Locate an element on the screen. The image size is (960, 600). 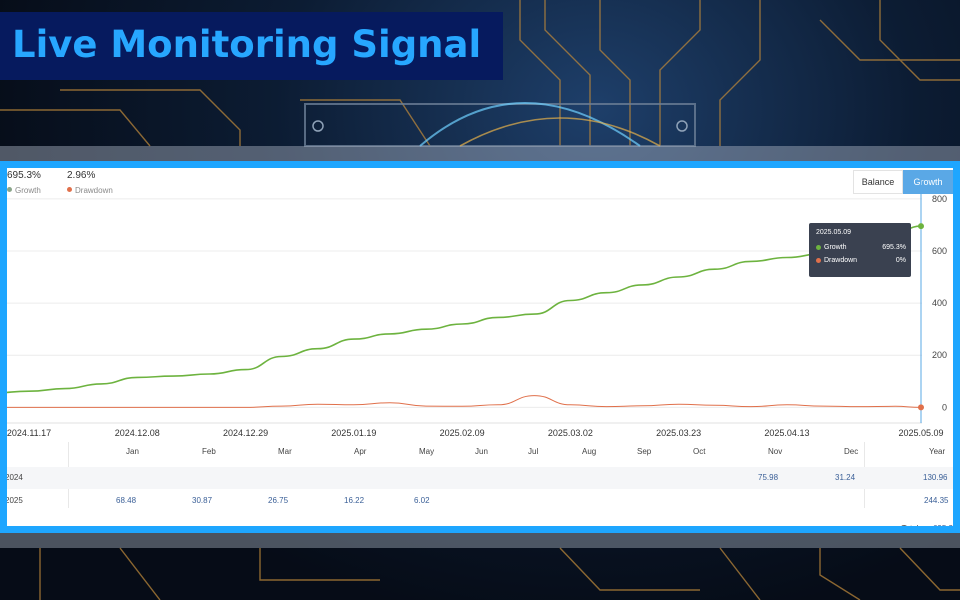
row-2024-year: 2024 is located at coordinates (14, 477).